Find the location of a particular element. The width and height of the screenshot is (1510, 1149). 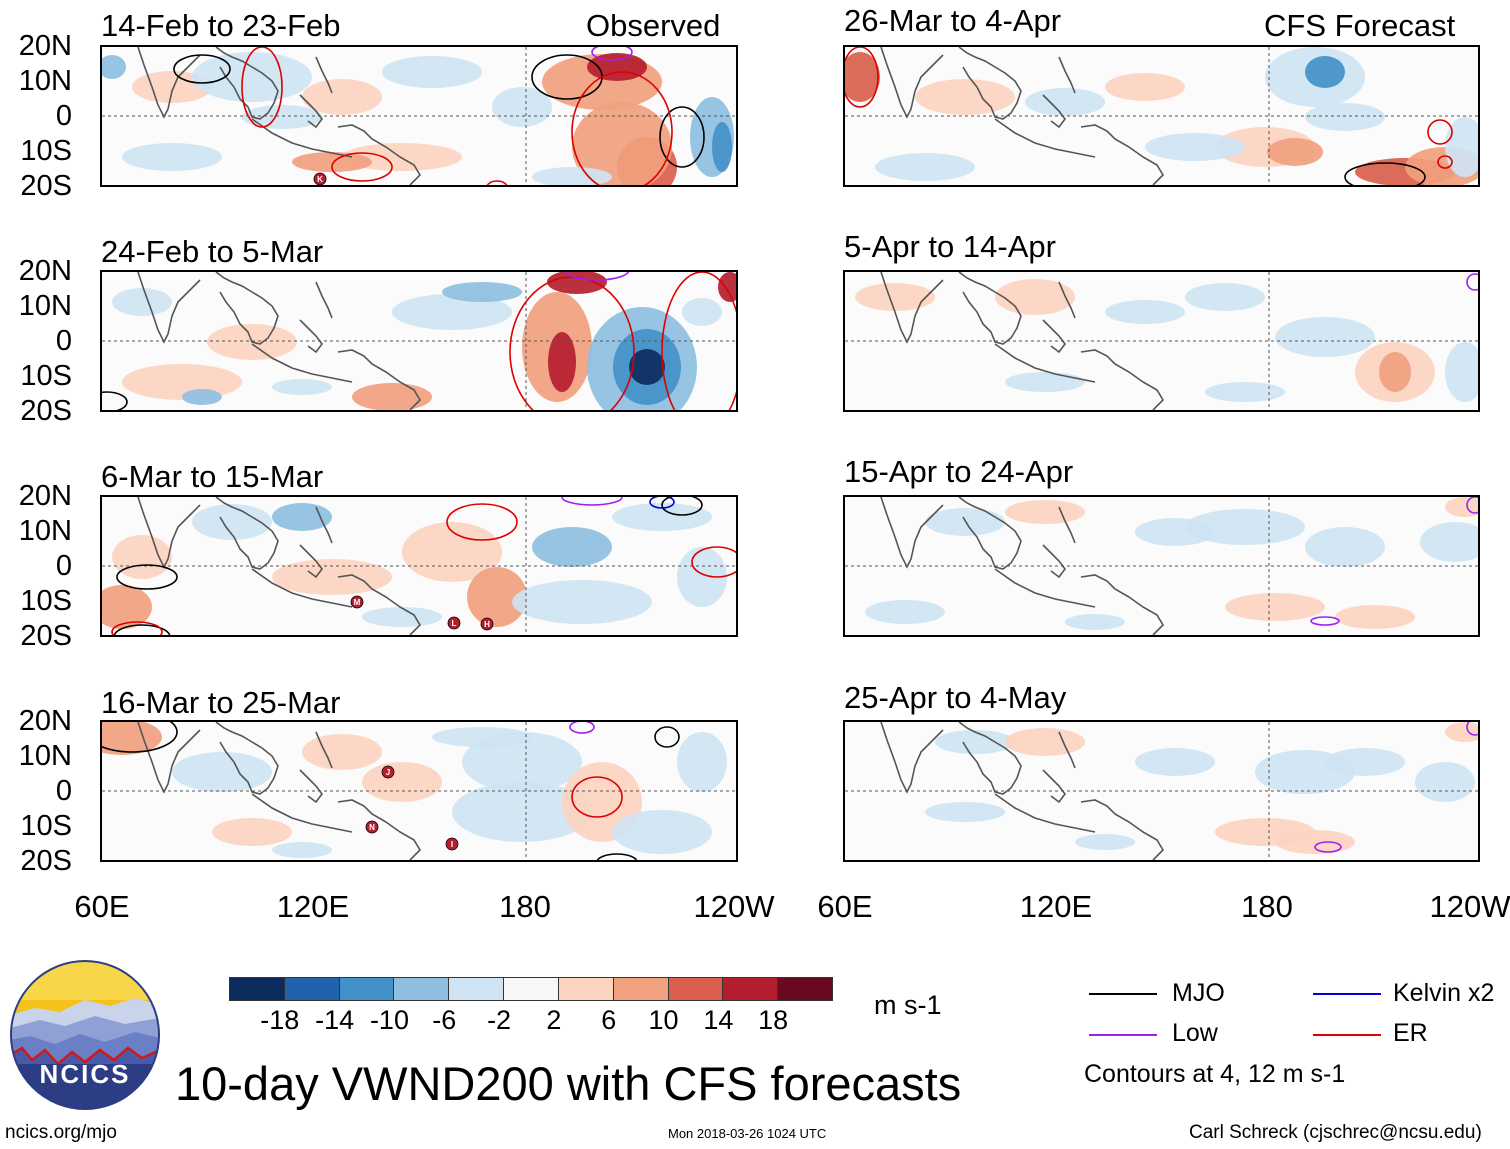

legend-mjo-label: MJO is located at coordinates (1198, 993).